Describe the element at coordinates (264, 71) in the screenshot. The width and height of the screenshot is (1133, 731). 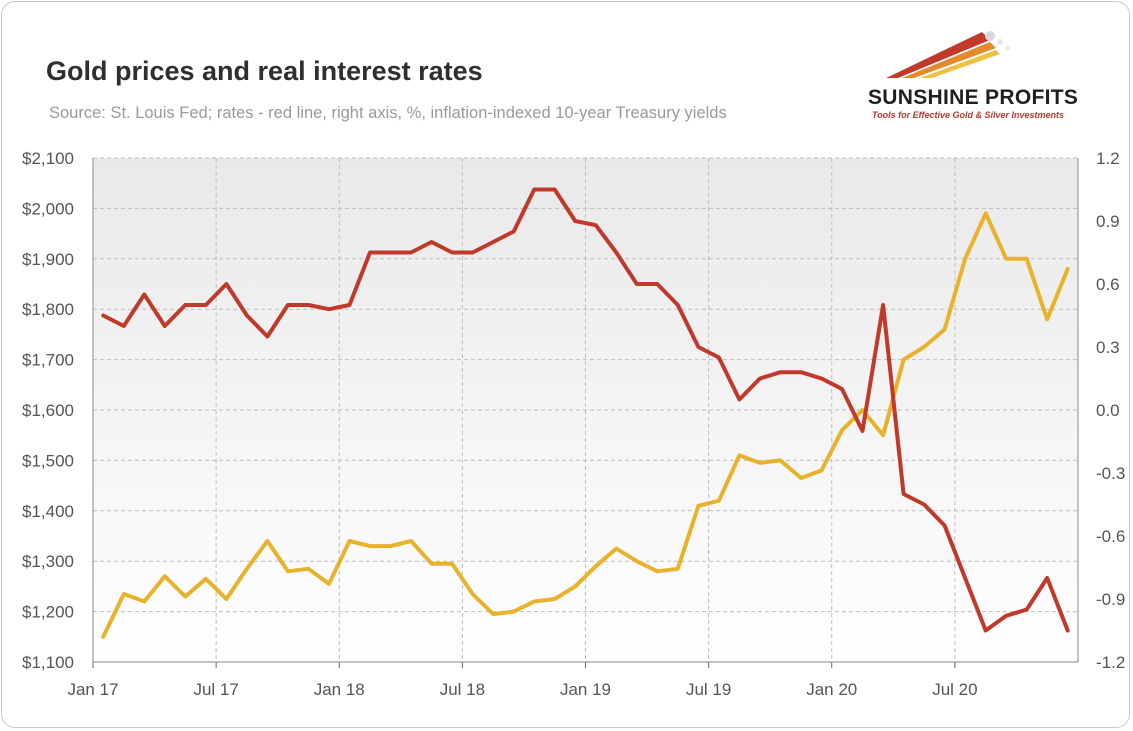
I see `chart-title: Gold prices and real interest rates` at that location.